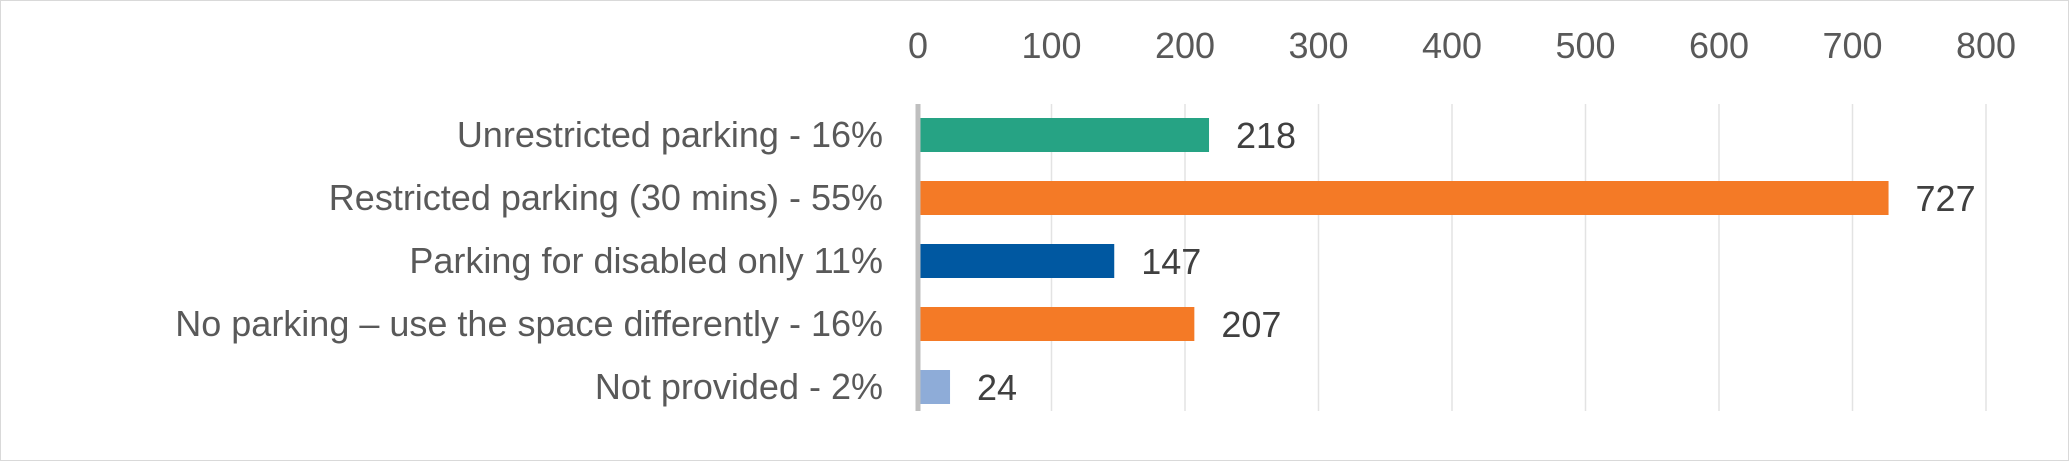 Image resolution: width=2071 pixels, height=463 pixels. What do you see at coordinates (1051, 45) in the screenshot?
I see `x-tick-label: 100` at bounding box center [1051, 45].